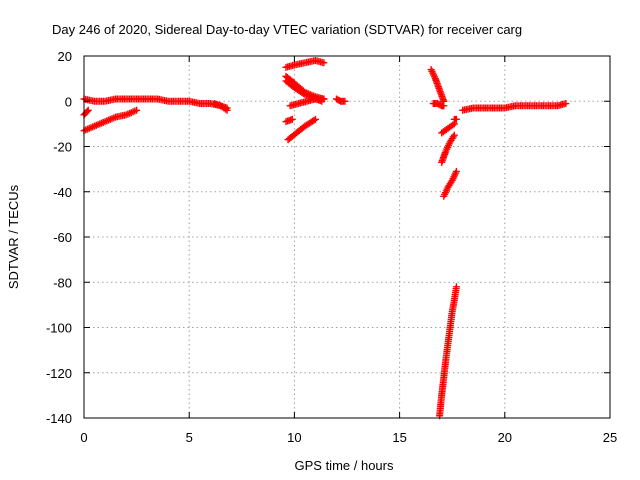 This screenshot has width=640, height=480. What do you see at coordinates (59, 373) in the screenshot?
I see `y-tick-label: -120` at bounding box center [59, 373].